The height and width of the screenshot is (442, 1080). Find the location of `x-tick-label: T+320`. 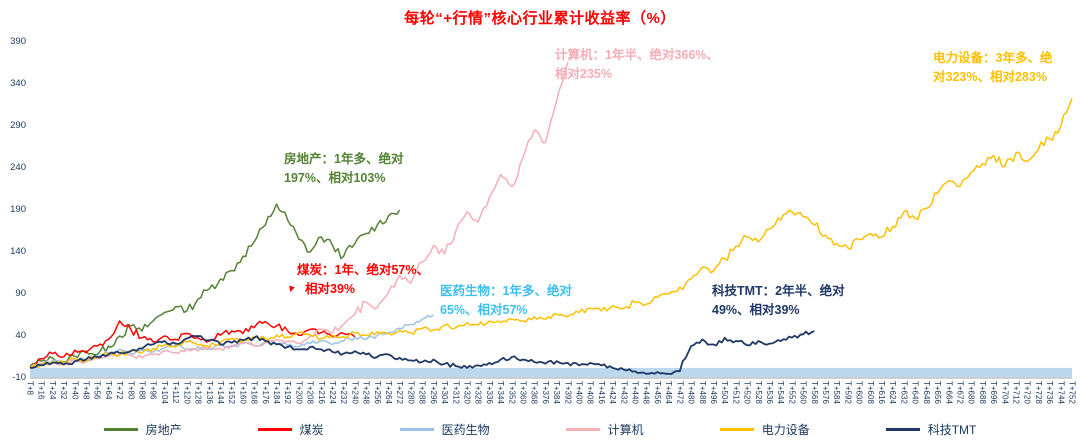

x-tick-label: T+320 is located at coordinates (467, 392).